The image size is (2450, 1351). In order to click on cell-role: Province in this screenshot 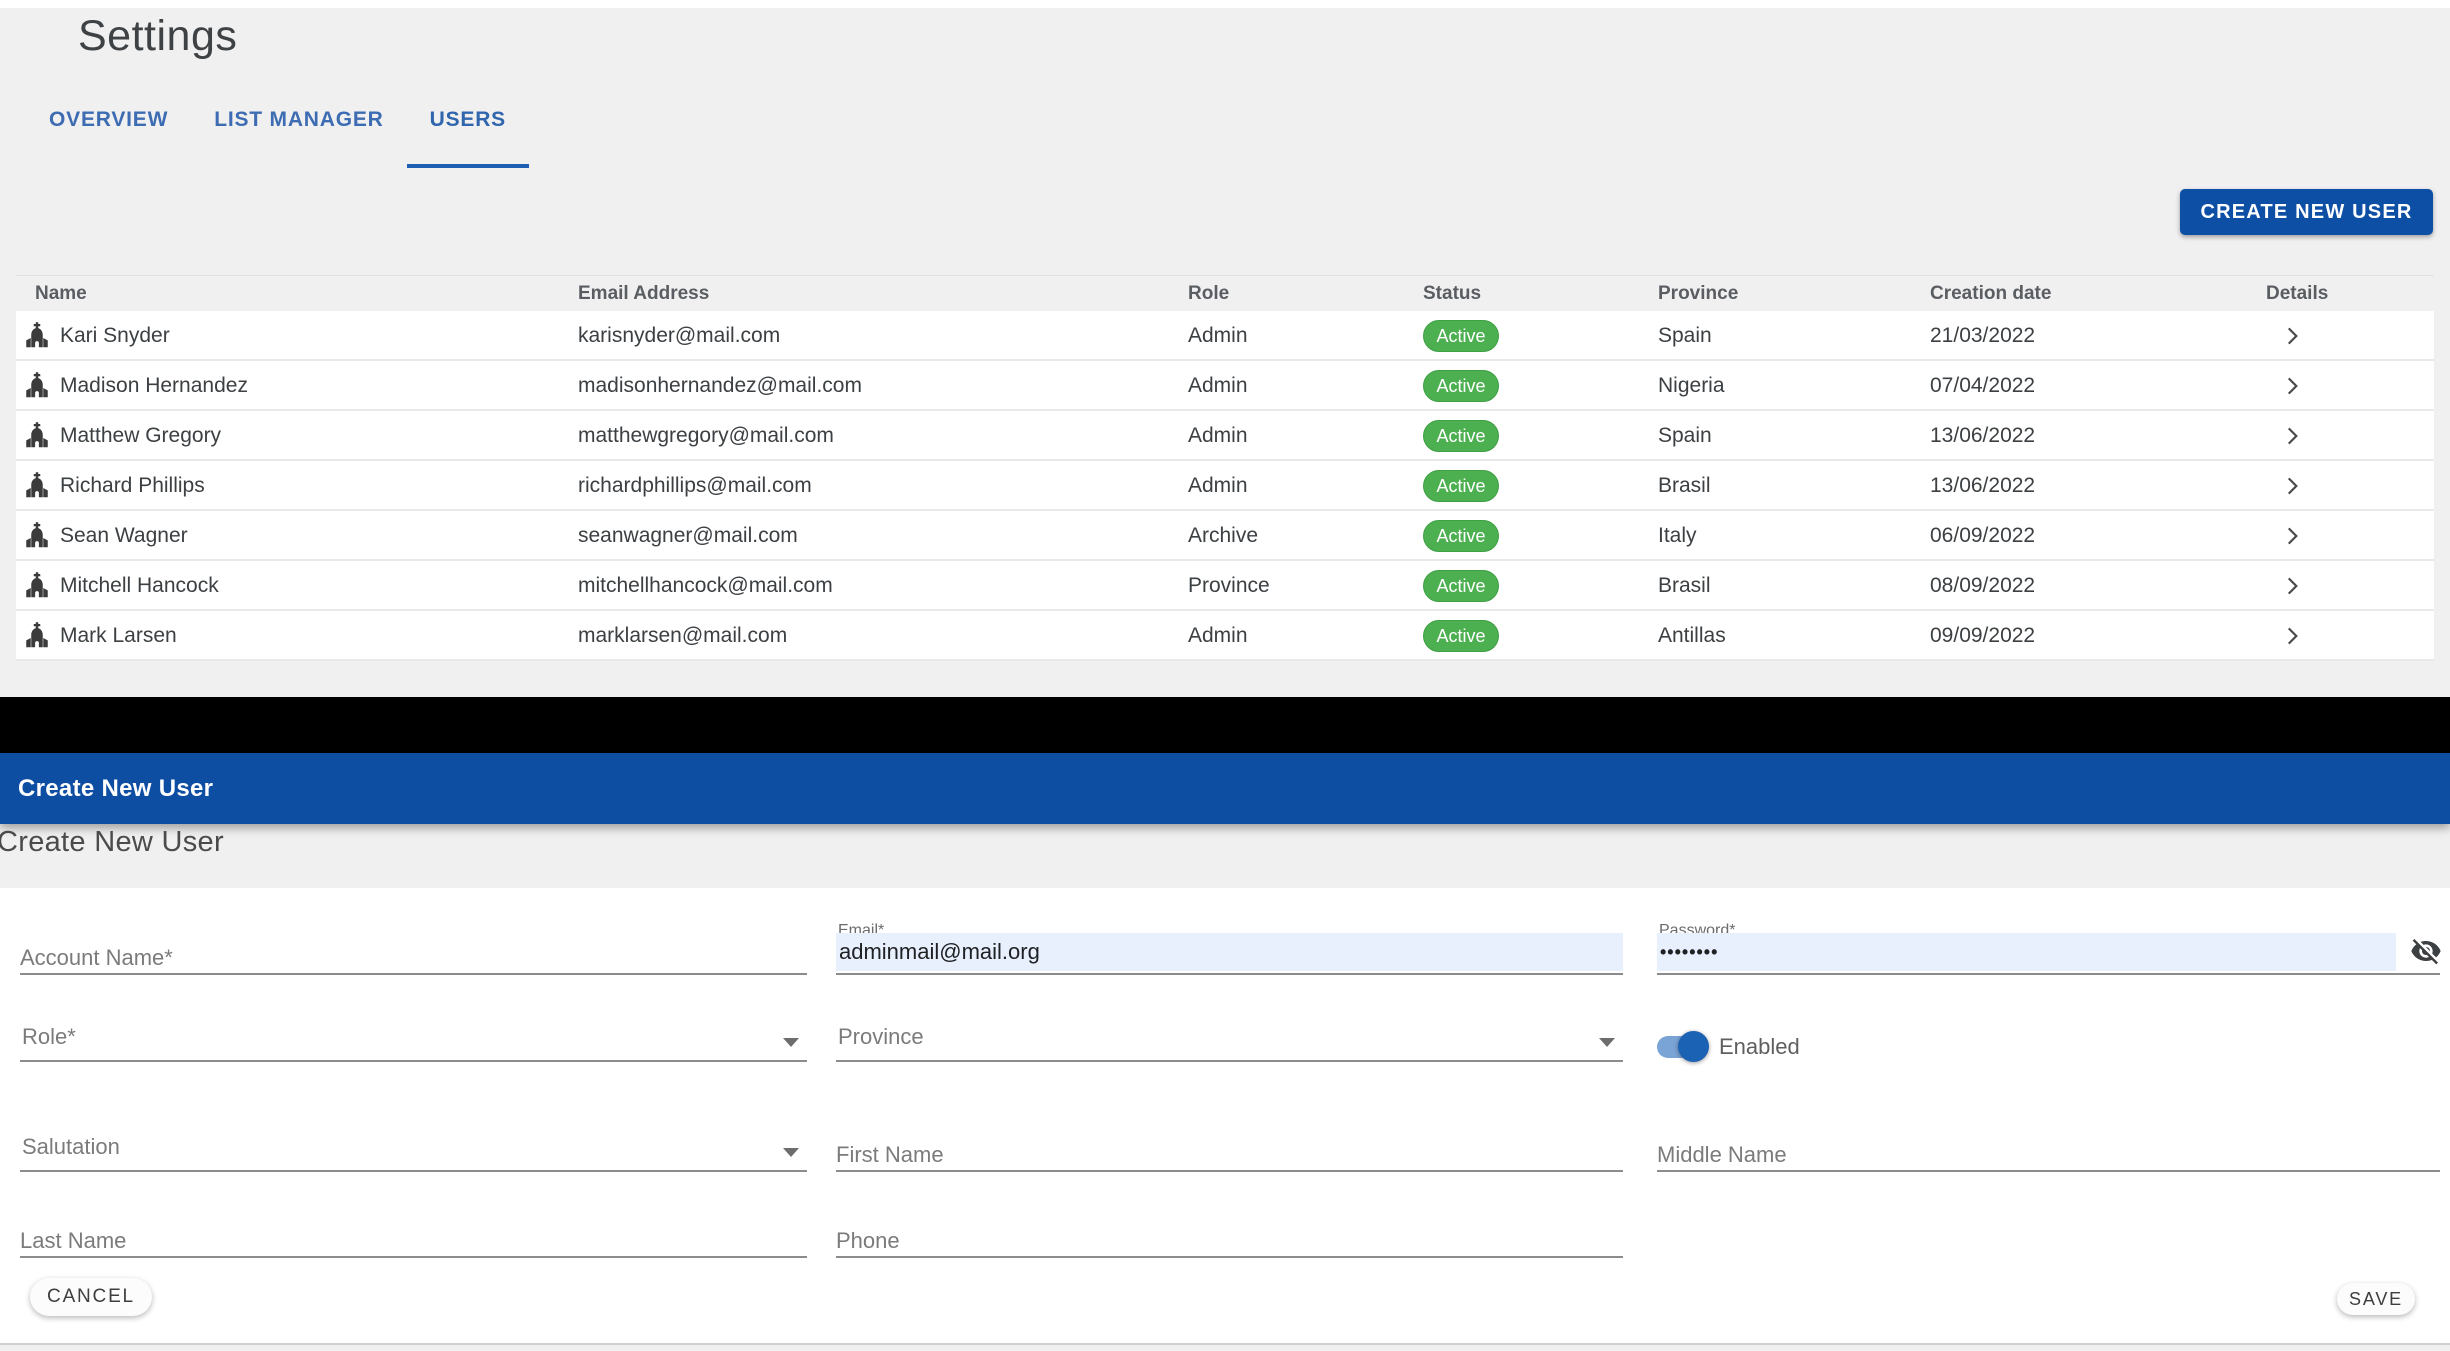, I will do `click(1229, 585)`.